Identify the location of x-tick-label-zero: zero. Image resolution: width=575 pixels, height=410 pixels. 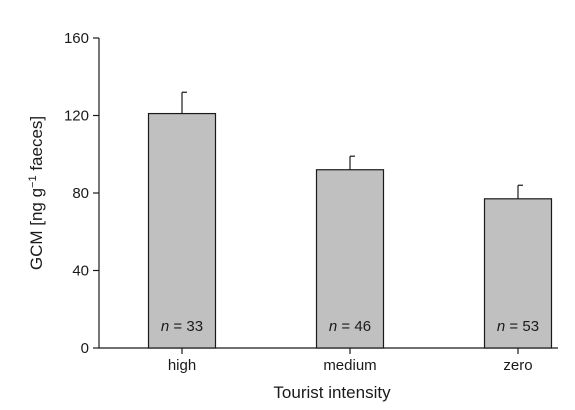
(517, 365).